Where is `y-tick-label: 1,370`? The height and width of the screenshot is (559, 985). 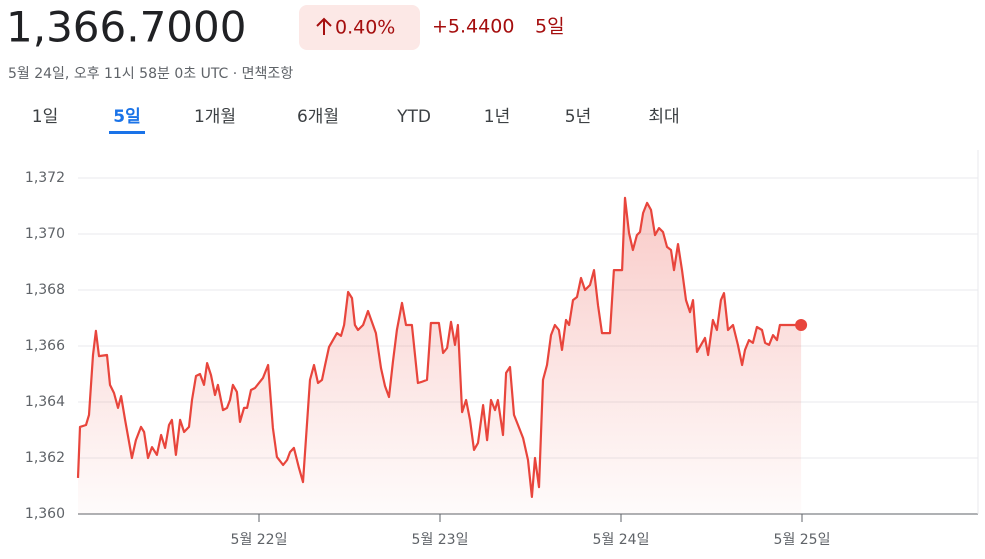 y-tick-label: 1,370 is located at coordinates (45, 234).